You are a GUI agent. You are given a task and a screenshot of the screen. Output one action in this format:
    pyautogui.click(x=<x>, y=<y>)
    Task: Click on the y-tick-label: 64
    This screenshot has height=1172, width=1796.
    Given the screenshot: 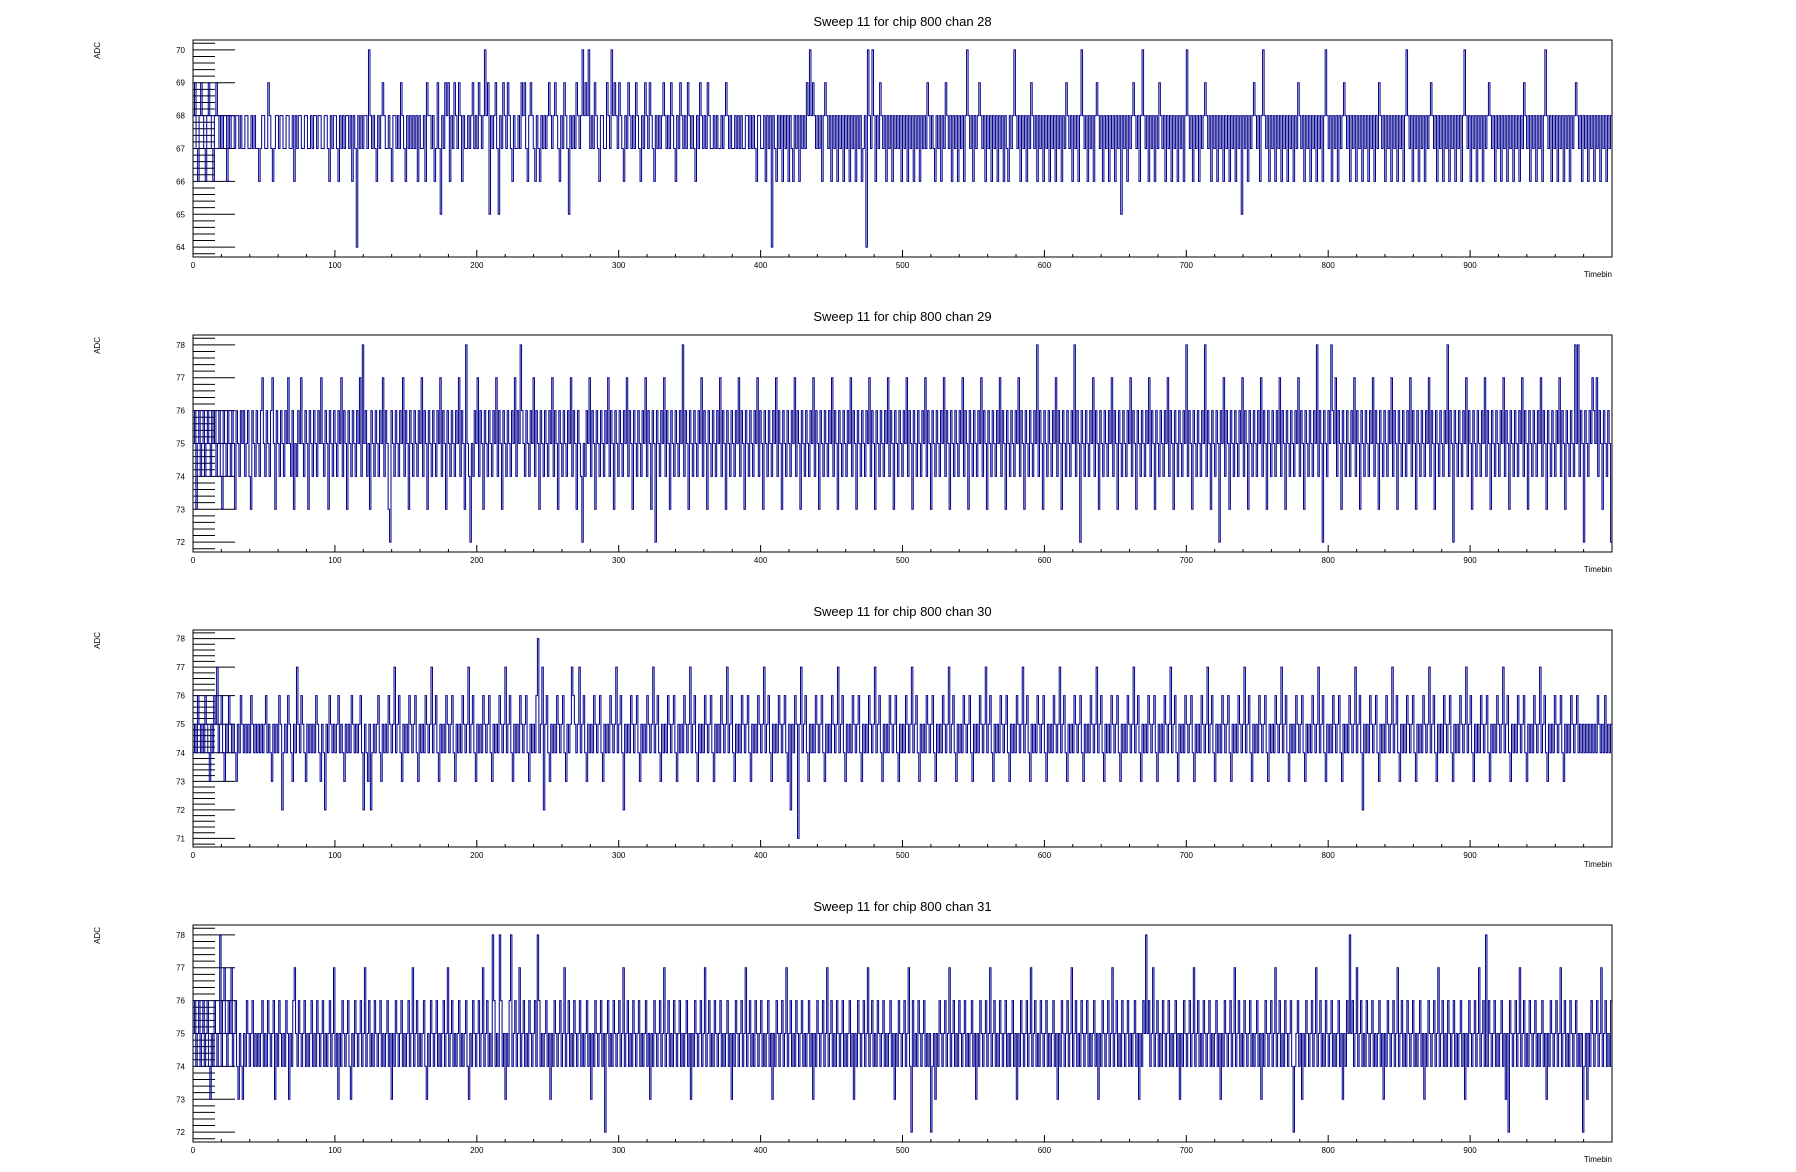 What is the action you would take?
    pyautogui.click(x=180, y=247)
    